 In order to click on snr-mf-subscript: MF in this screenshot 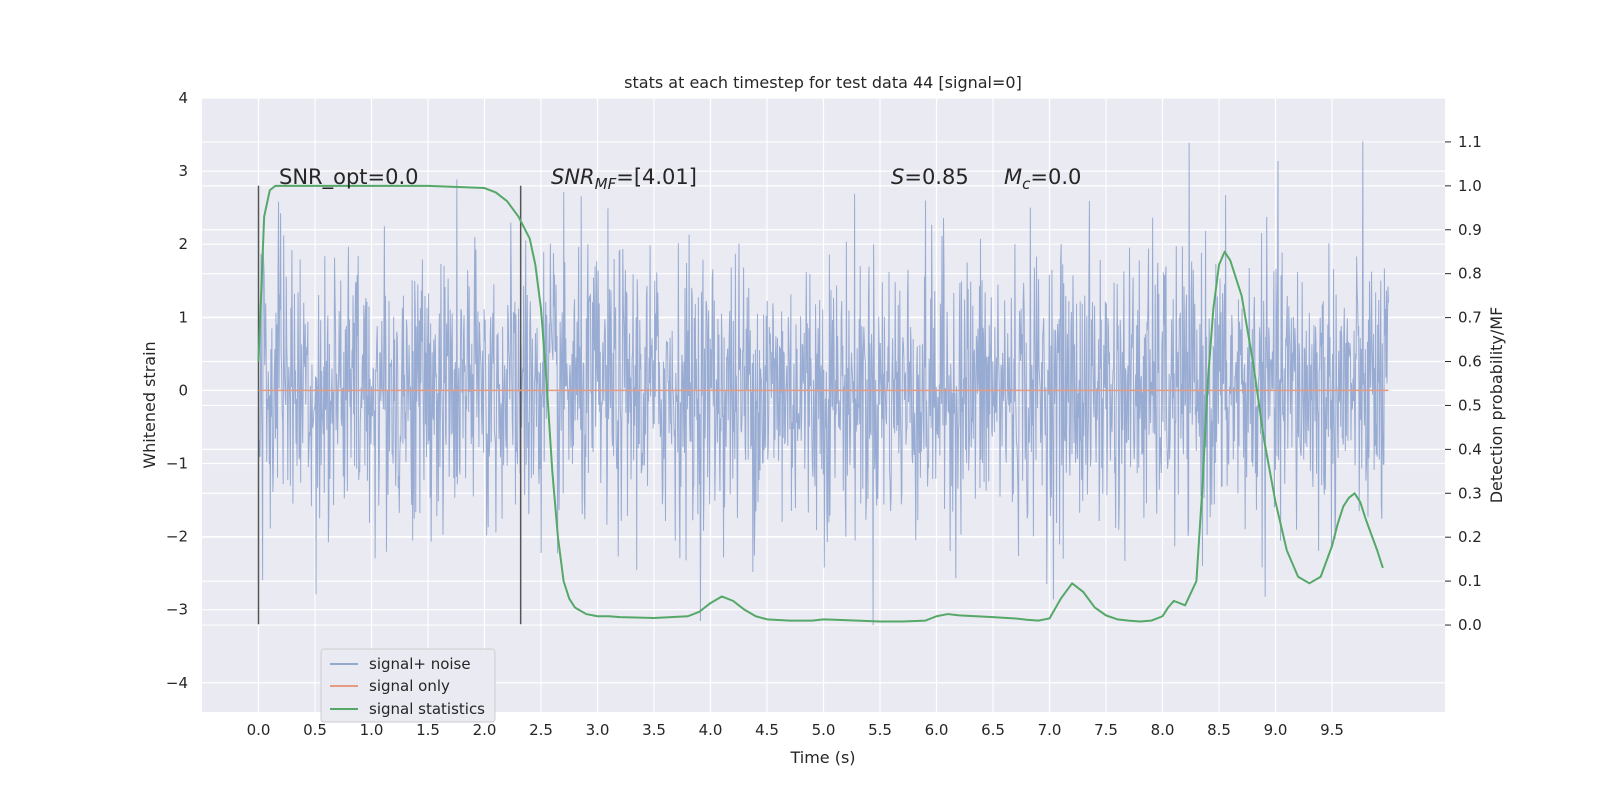, I will do `click(606, 184)`.